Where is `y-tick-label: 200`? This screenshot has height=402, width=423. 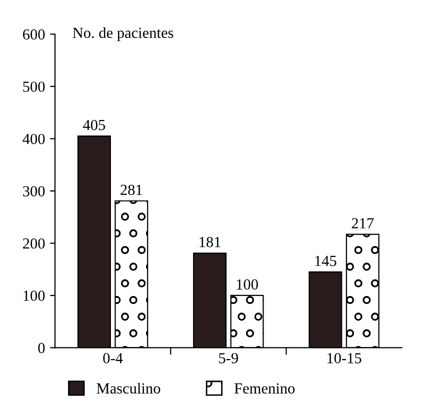 y-tick-label: 200 is located at coordinates (34, 243).